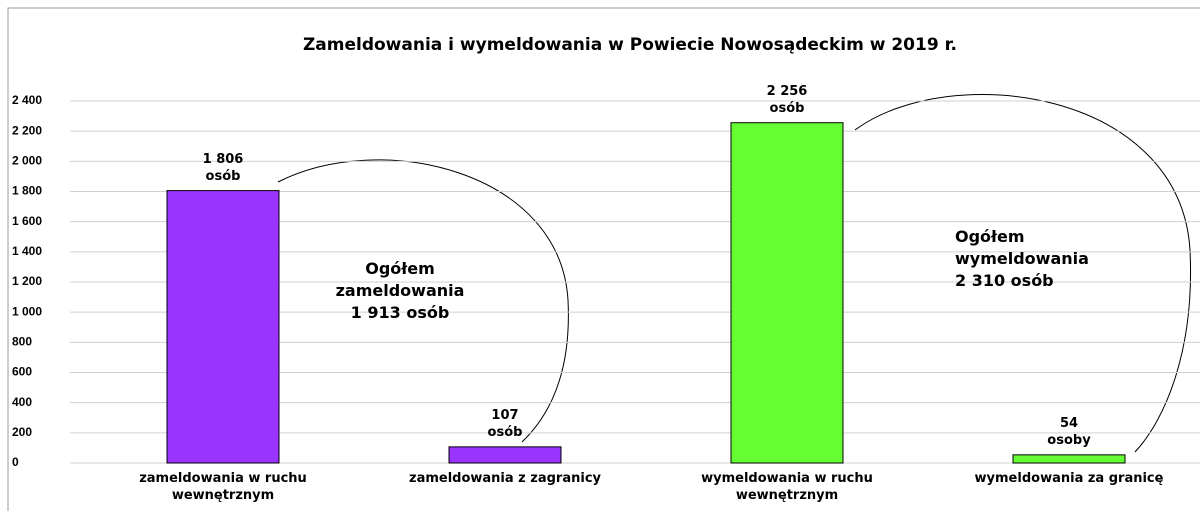 The width and height of the screenshot is (1200, 511). I want to click on y-tick-label: 1 200, so click(27, 281).